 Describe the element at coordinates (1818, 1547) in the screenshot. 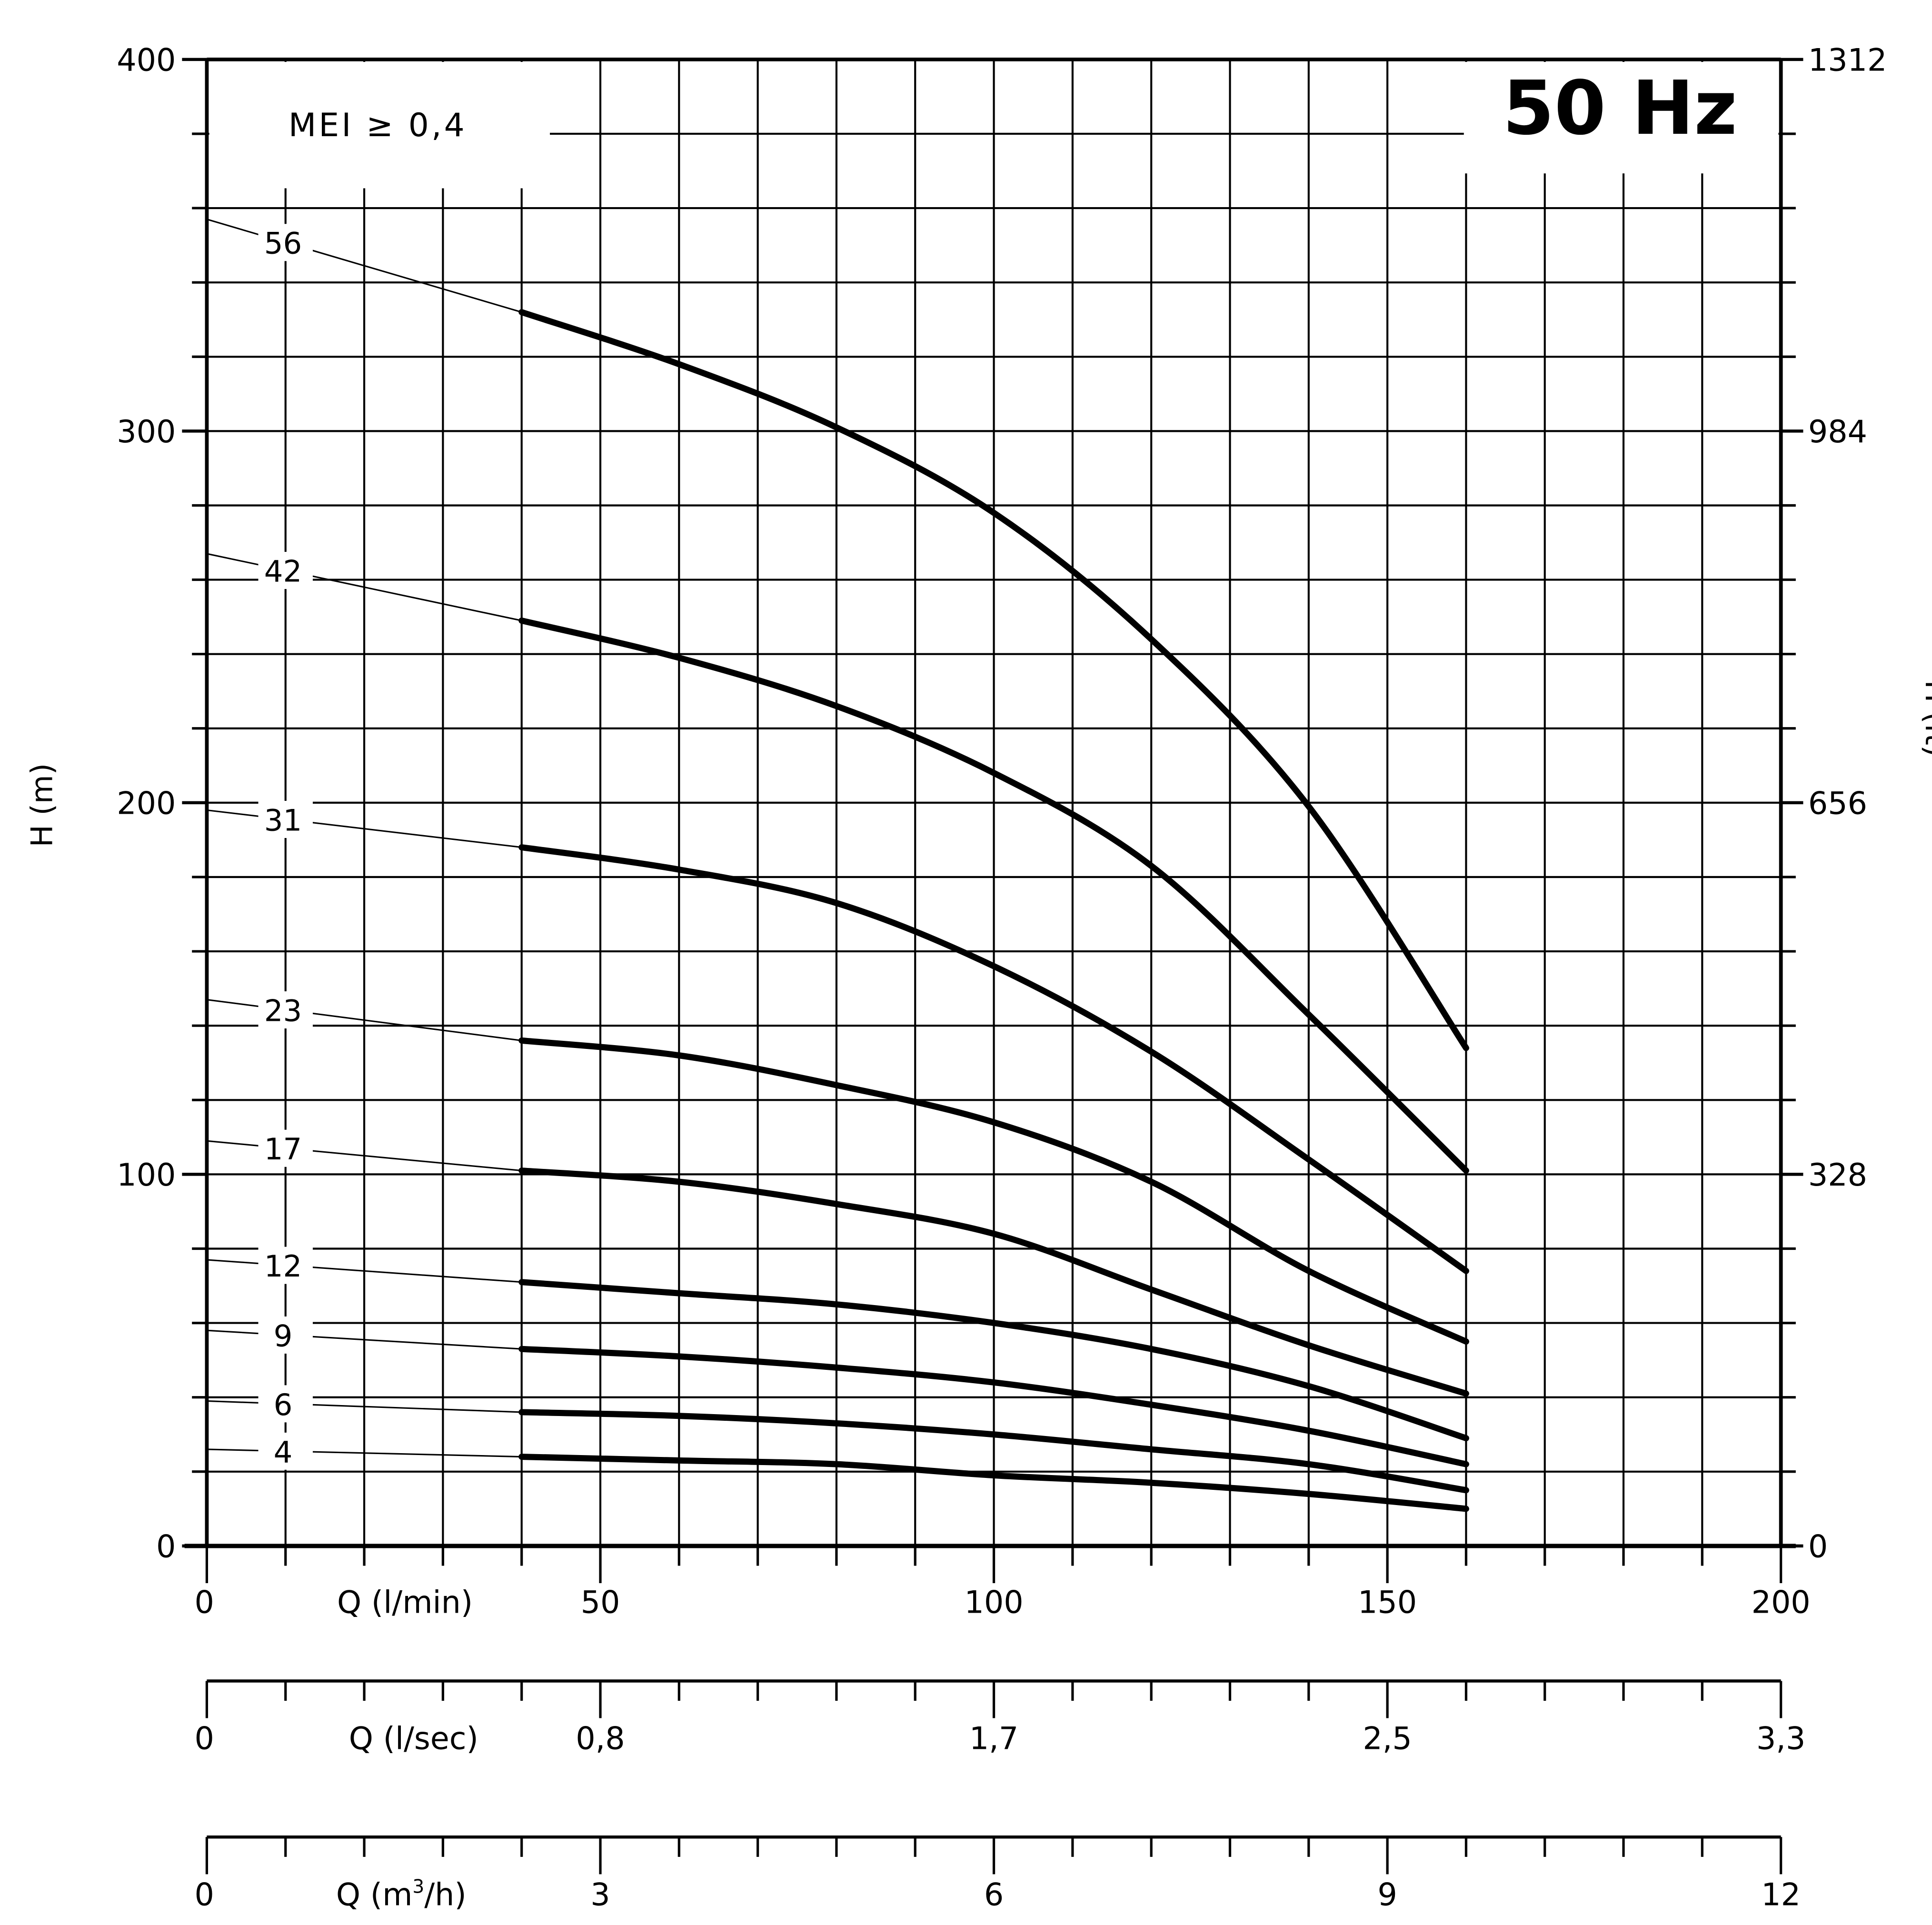

I see `y-right-tick-label: 0` at that location.